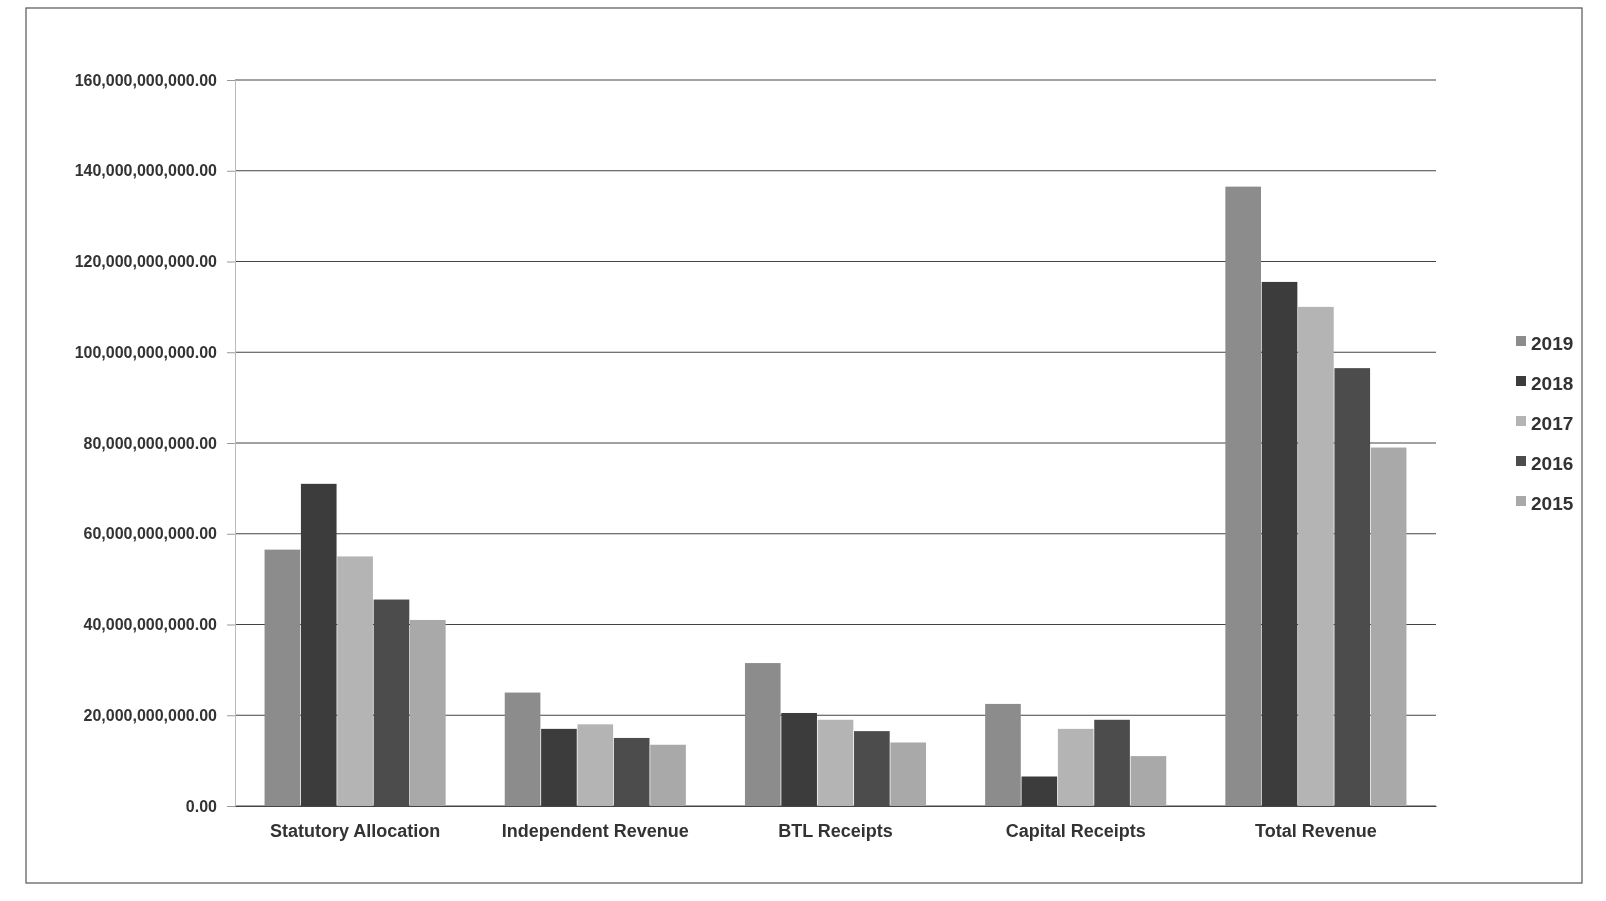 The image size is (1606, 901). What do you see at coordinates (1552, 423) in the screenshot?
I see `legend-label: 2017` at bounding box center [1552, 423].